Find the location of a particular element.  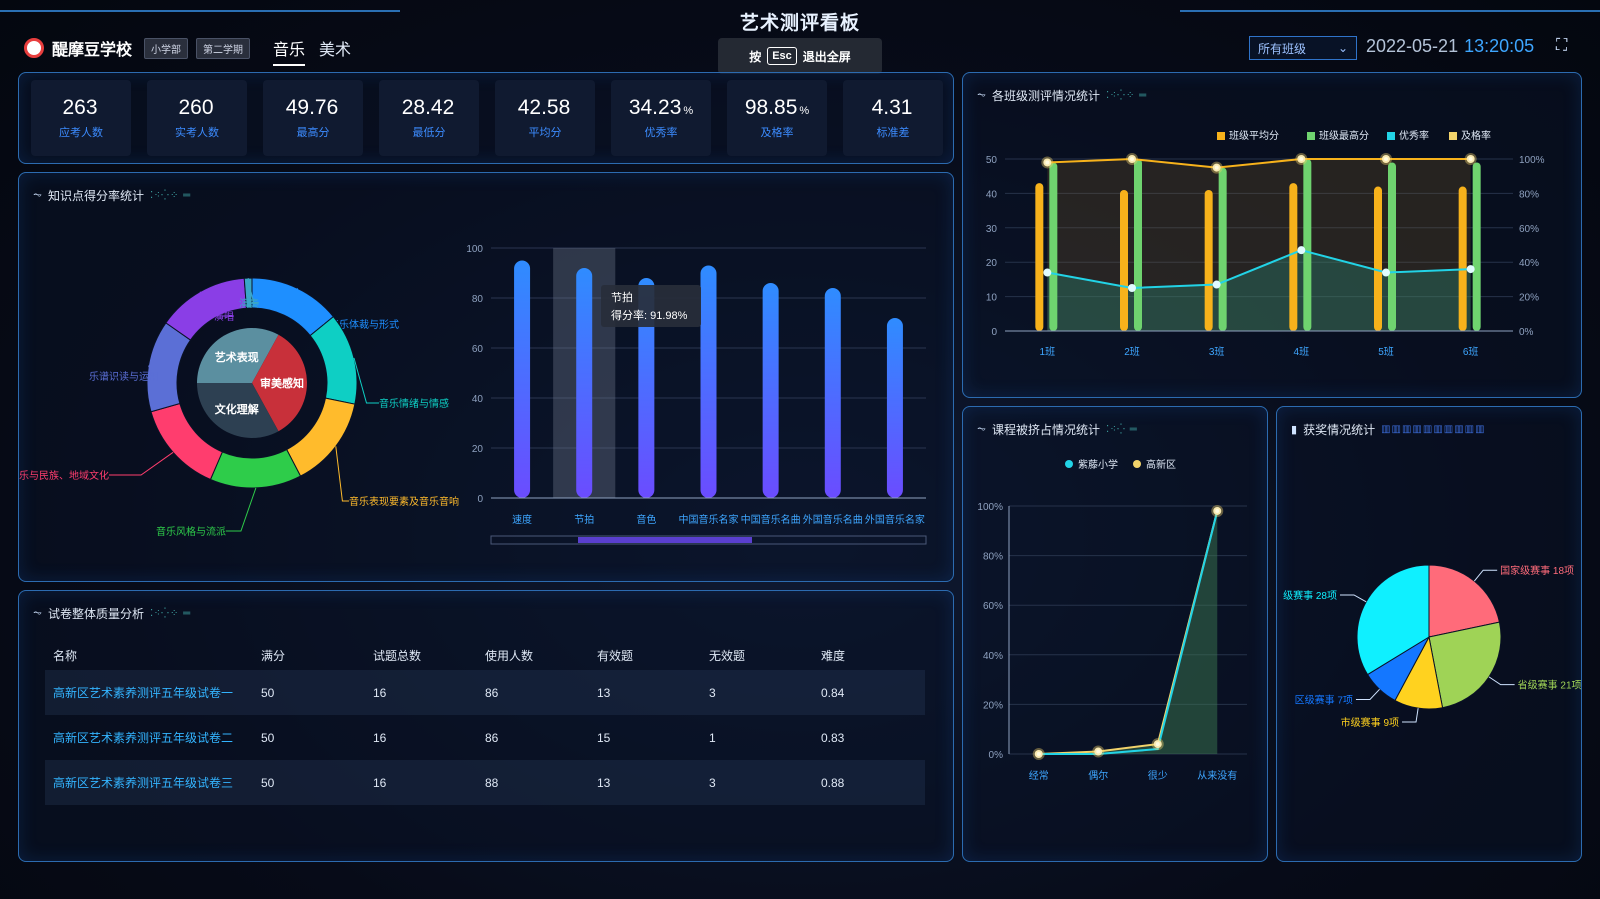

column-header: 难度 is located at coordinates (833, 655).